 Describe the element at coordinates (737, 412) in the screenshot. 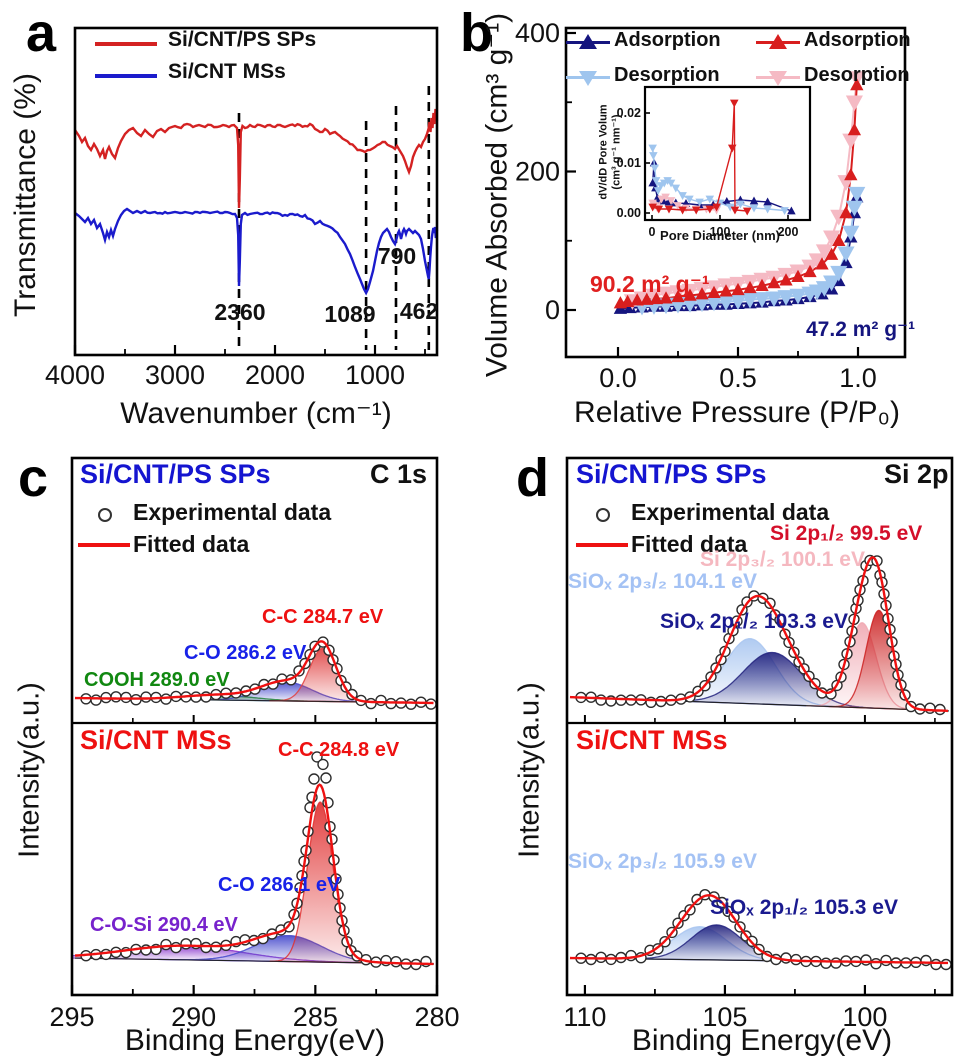

I see `isotherm-x-axis-label: Relative Pressure (P/P₀)` at that location.